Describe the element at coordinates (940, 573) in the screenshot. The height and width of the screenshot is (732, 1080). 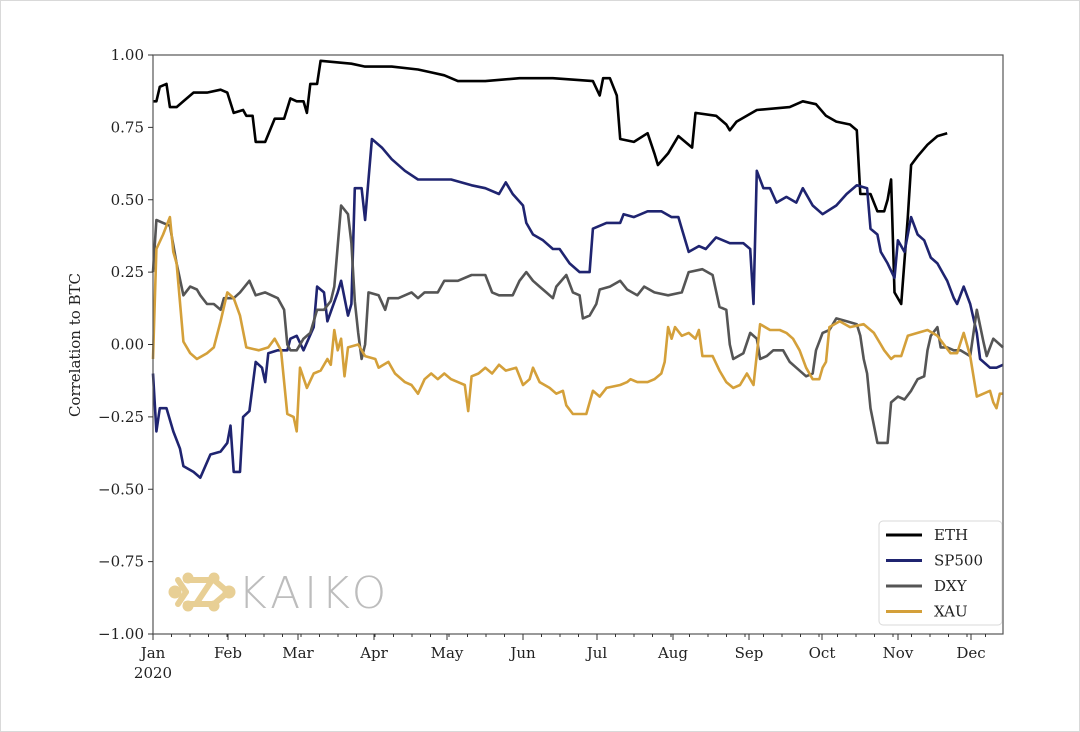
I see `legend: ETH SP500 DXY XAU` at that location.